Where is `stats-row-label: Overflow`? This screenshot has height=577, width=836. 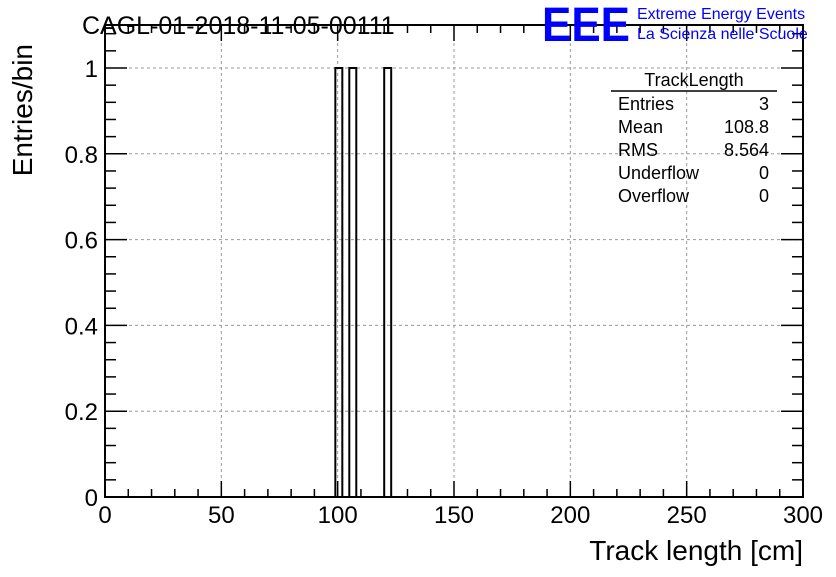
stats-row-label: Overflow is located at coordinates (654, 196).